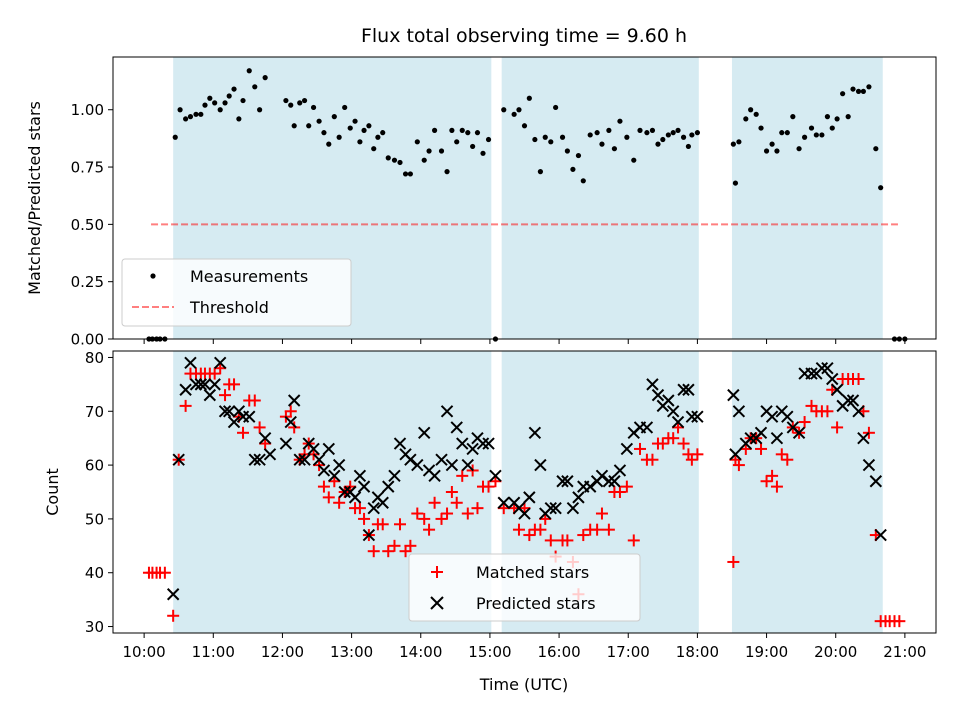 The image size is (960, 720). I want to click on x-tick-label: 11:00, so click(213, 652).